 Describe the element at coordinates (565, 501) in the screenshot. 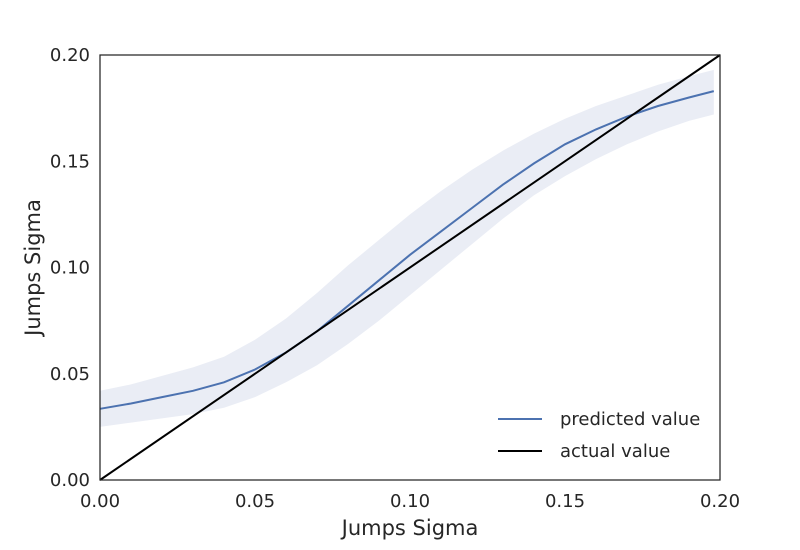

I see `x-tick-label: 0.15` at that location.